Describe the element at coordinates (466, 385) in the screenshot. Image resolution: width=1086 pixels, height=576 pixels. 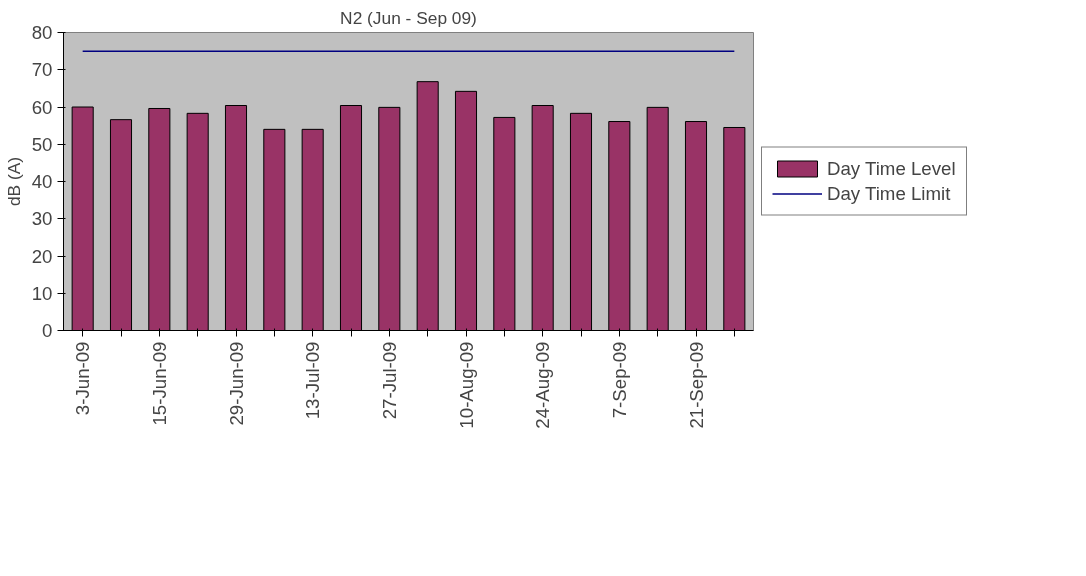
I see `x-tick-label: 10-Aug-09` at that location.